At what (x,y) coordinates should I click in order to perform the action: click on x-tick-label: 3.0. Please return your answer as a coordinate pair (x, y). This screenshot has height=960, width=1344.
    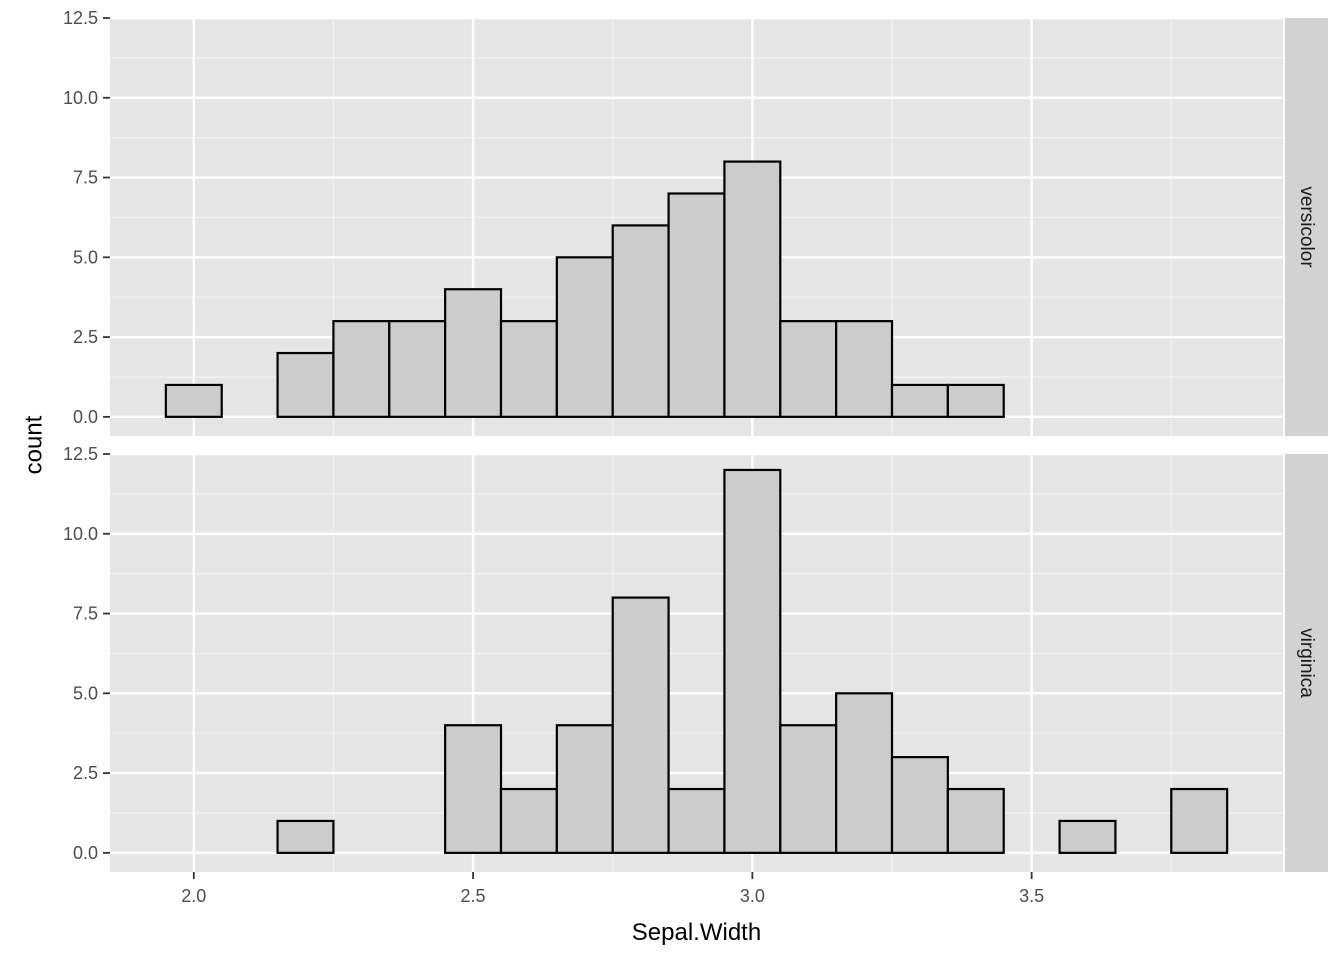
    Looking at the image, I should click on (752, 896).